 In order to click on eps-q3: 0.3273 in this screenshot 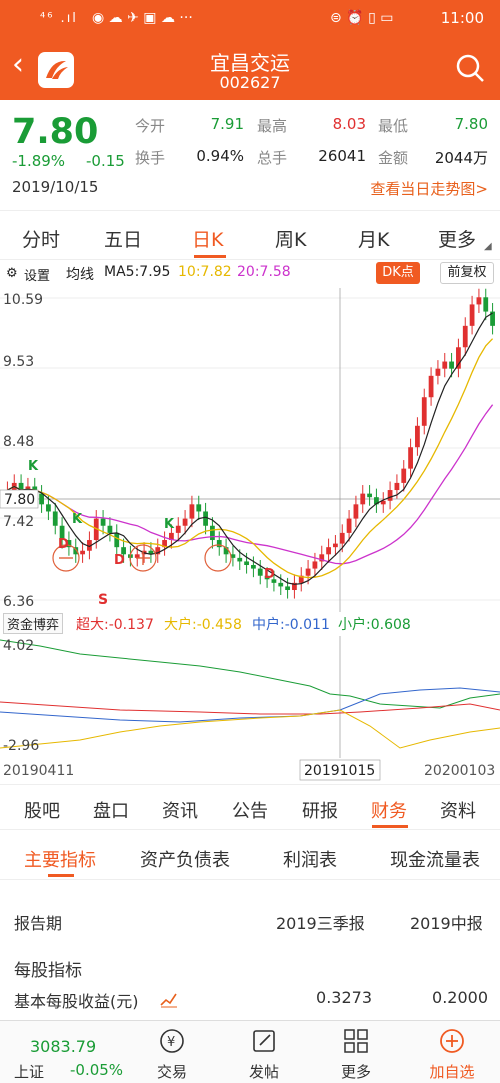, I will do `click(344, 997)`.